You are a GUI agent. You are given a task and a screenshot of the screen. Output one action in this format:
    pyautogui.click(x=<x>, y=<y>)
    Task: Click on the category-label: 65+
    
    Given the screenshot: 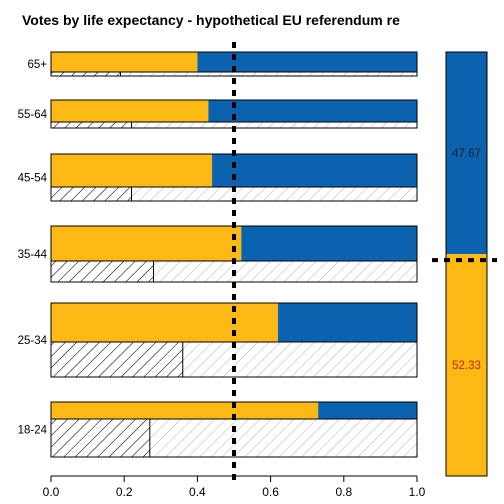 What is the action you would take?
    pyautogui.click(x=37, y=65)
    